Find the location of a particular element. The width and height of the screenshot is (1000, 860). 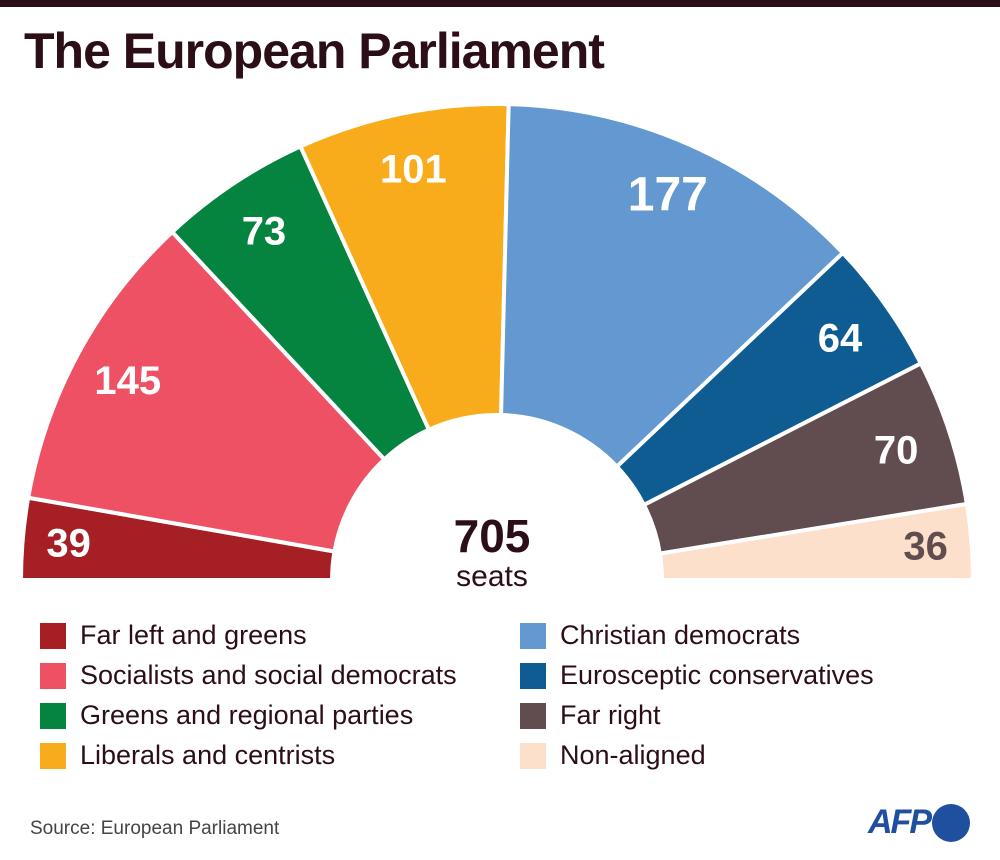

legend-label: Far left and greens is located at coordinates (193, 635).